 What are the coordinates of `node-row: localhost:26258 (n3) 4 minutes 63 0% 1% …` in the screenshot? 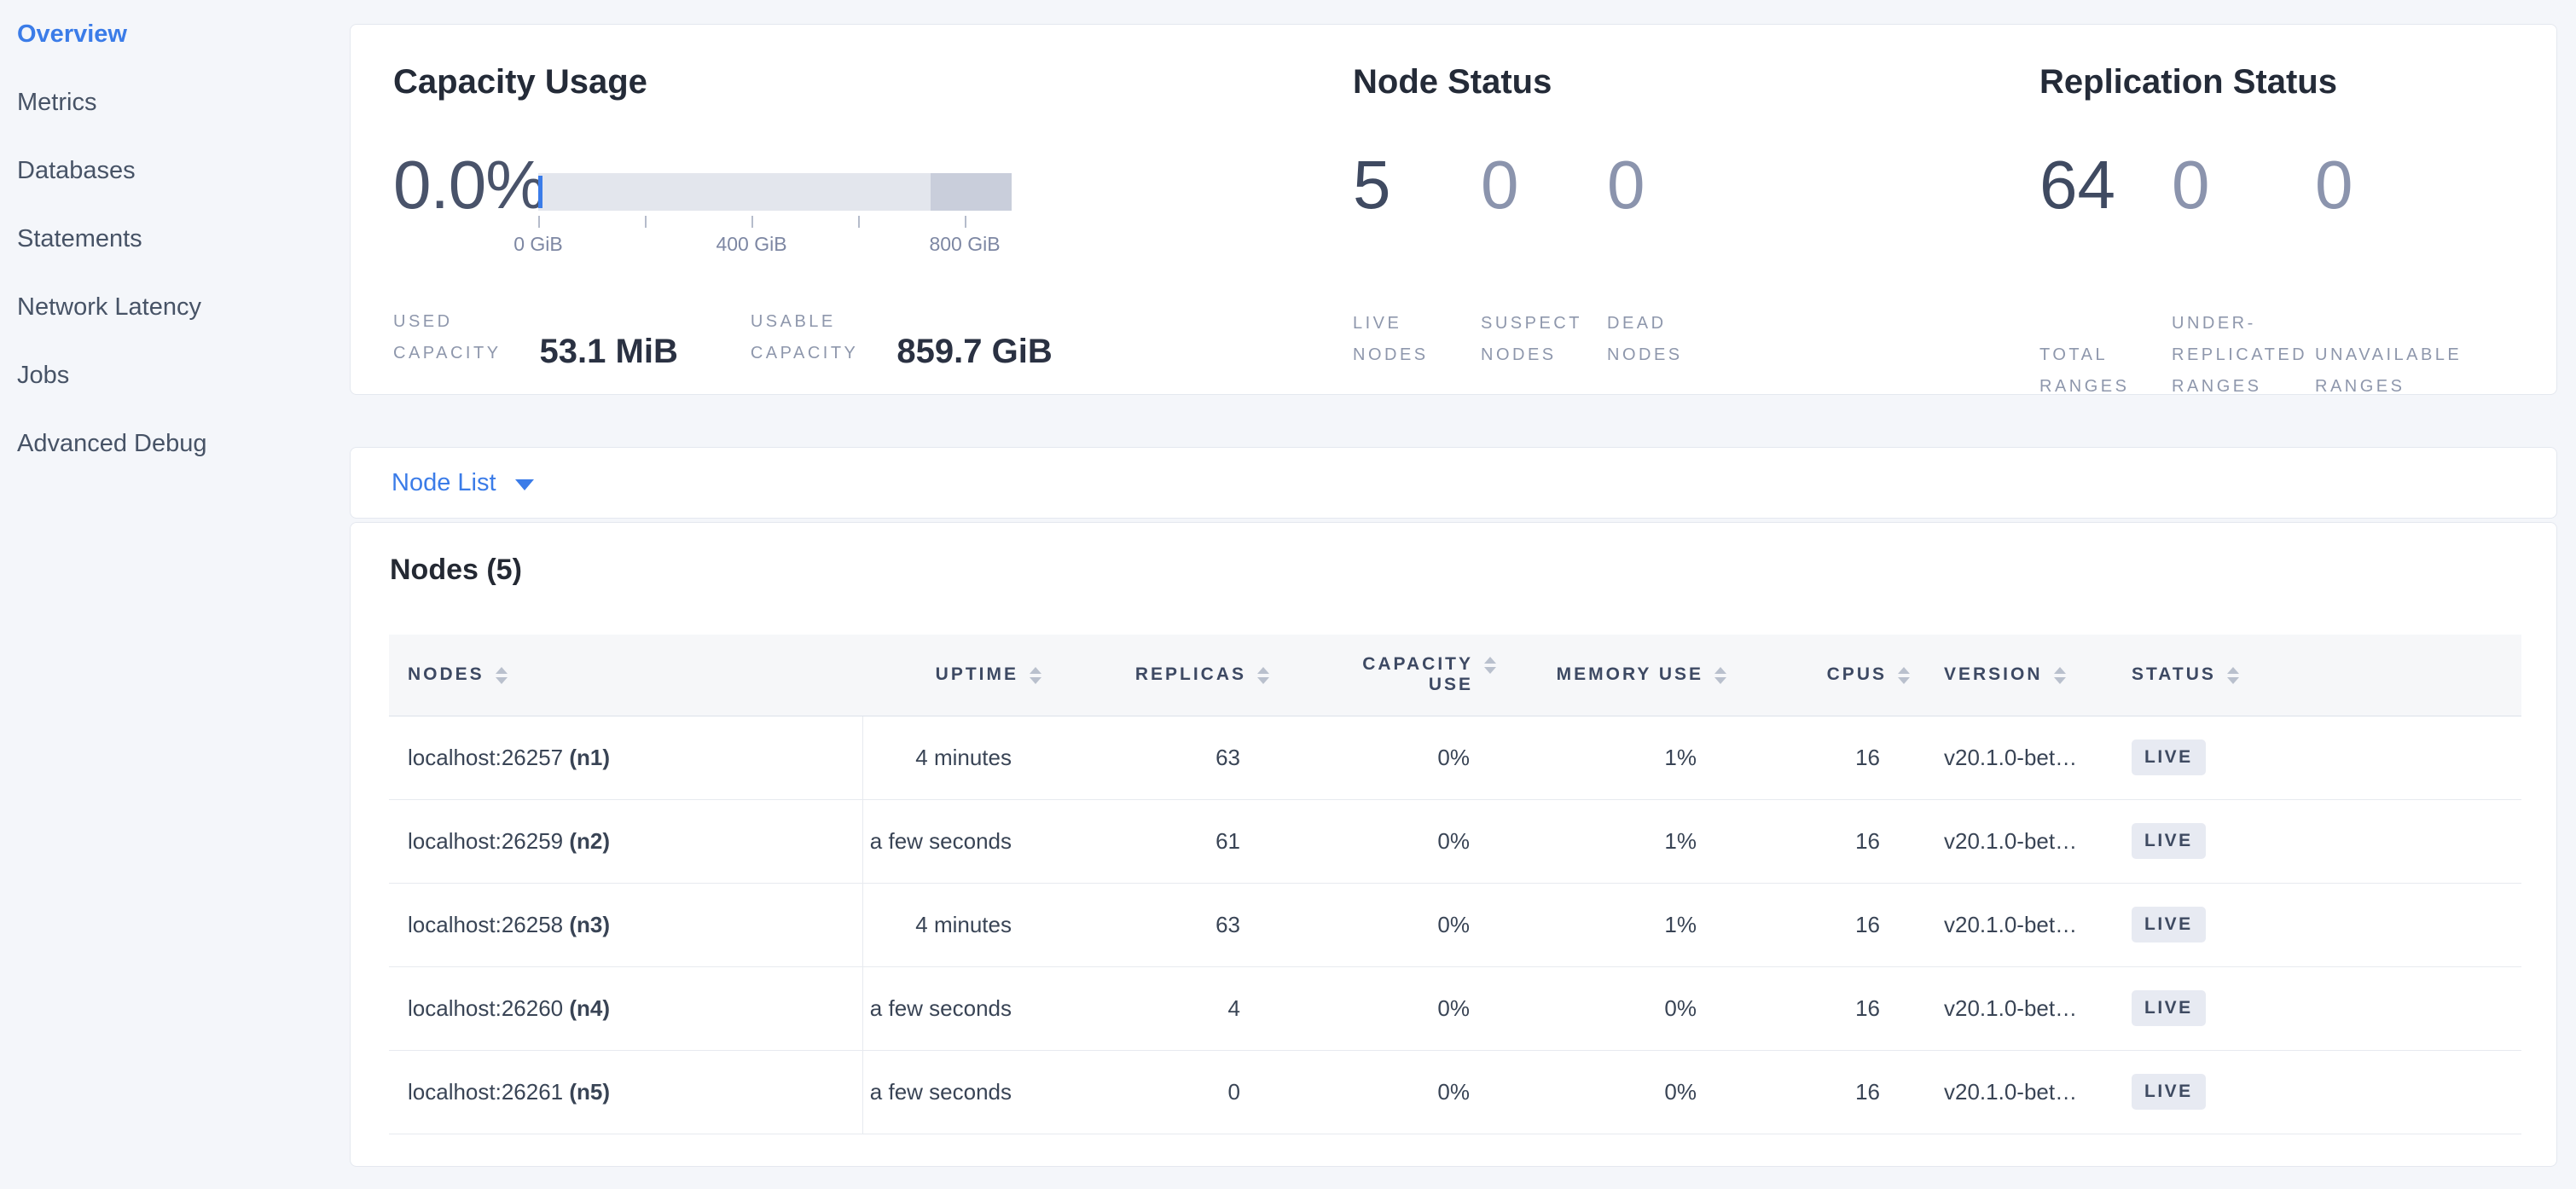 It's located at (1455, 925).